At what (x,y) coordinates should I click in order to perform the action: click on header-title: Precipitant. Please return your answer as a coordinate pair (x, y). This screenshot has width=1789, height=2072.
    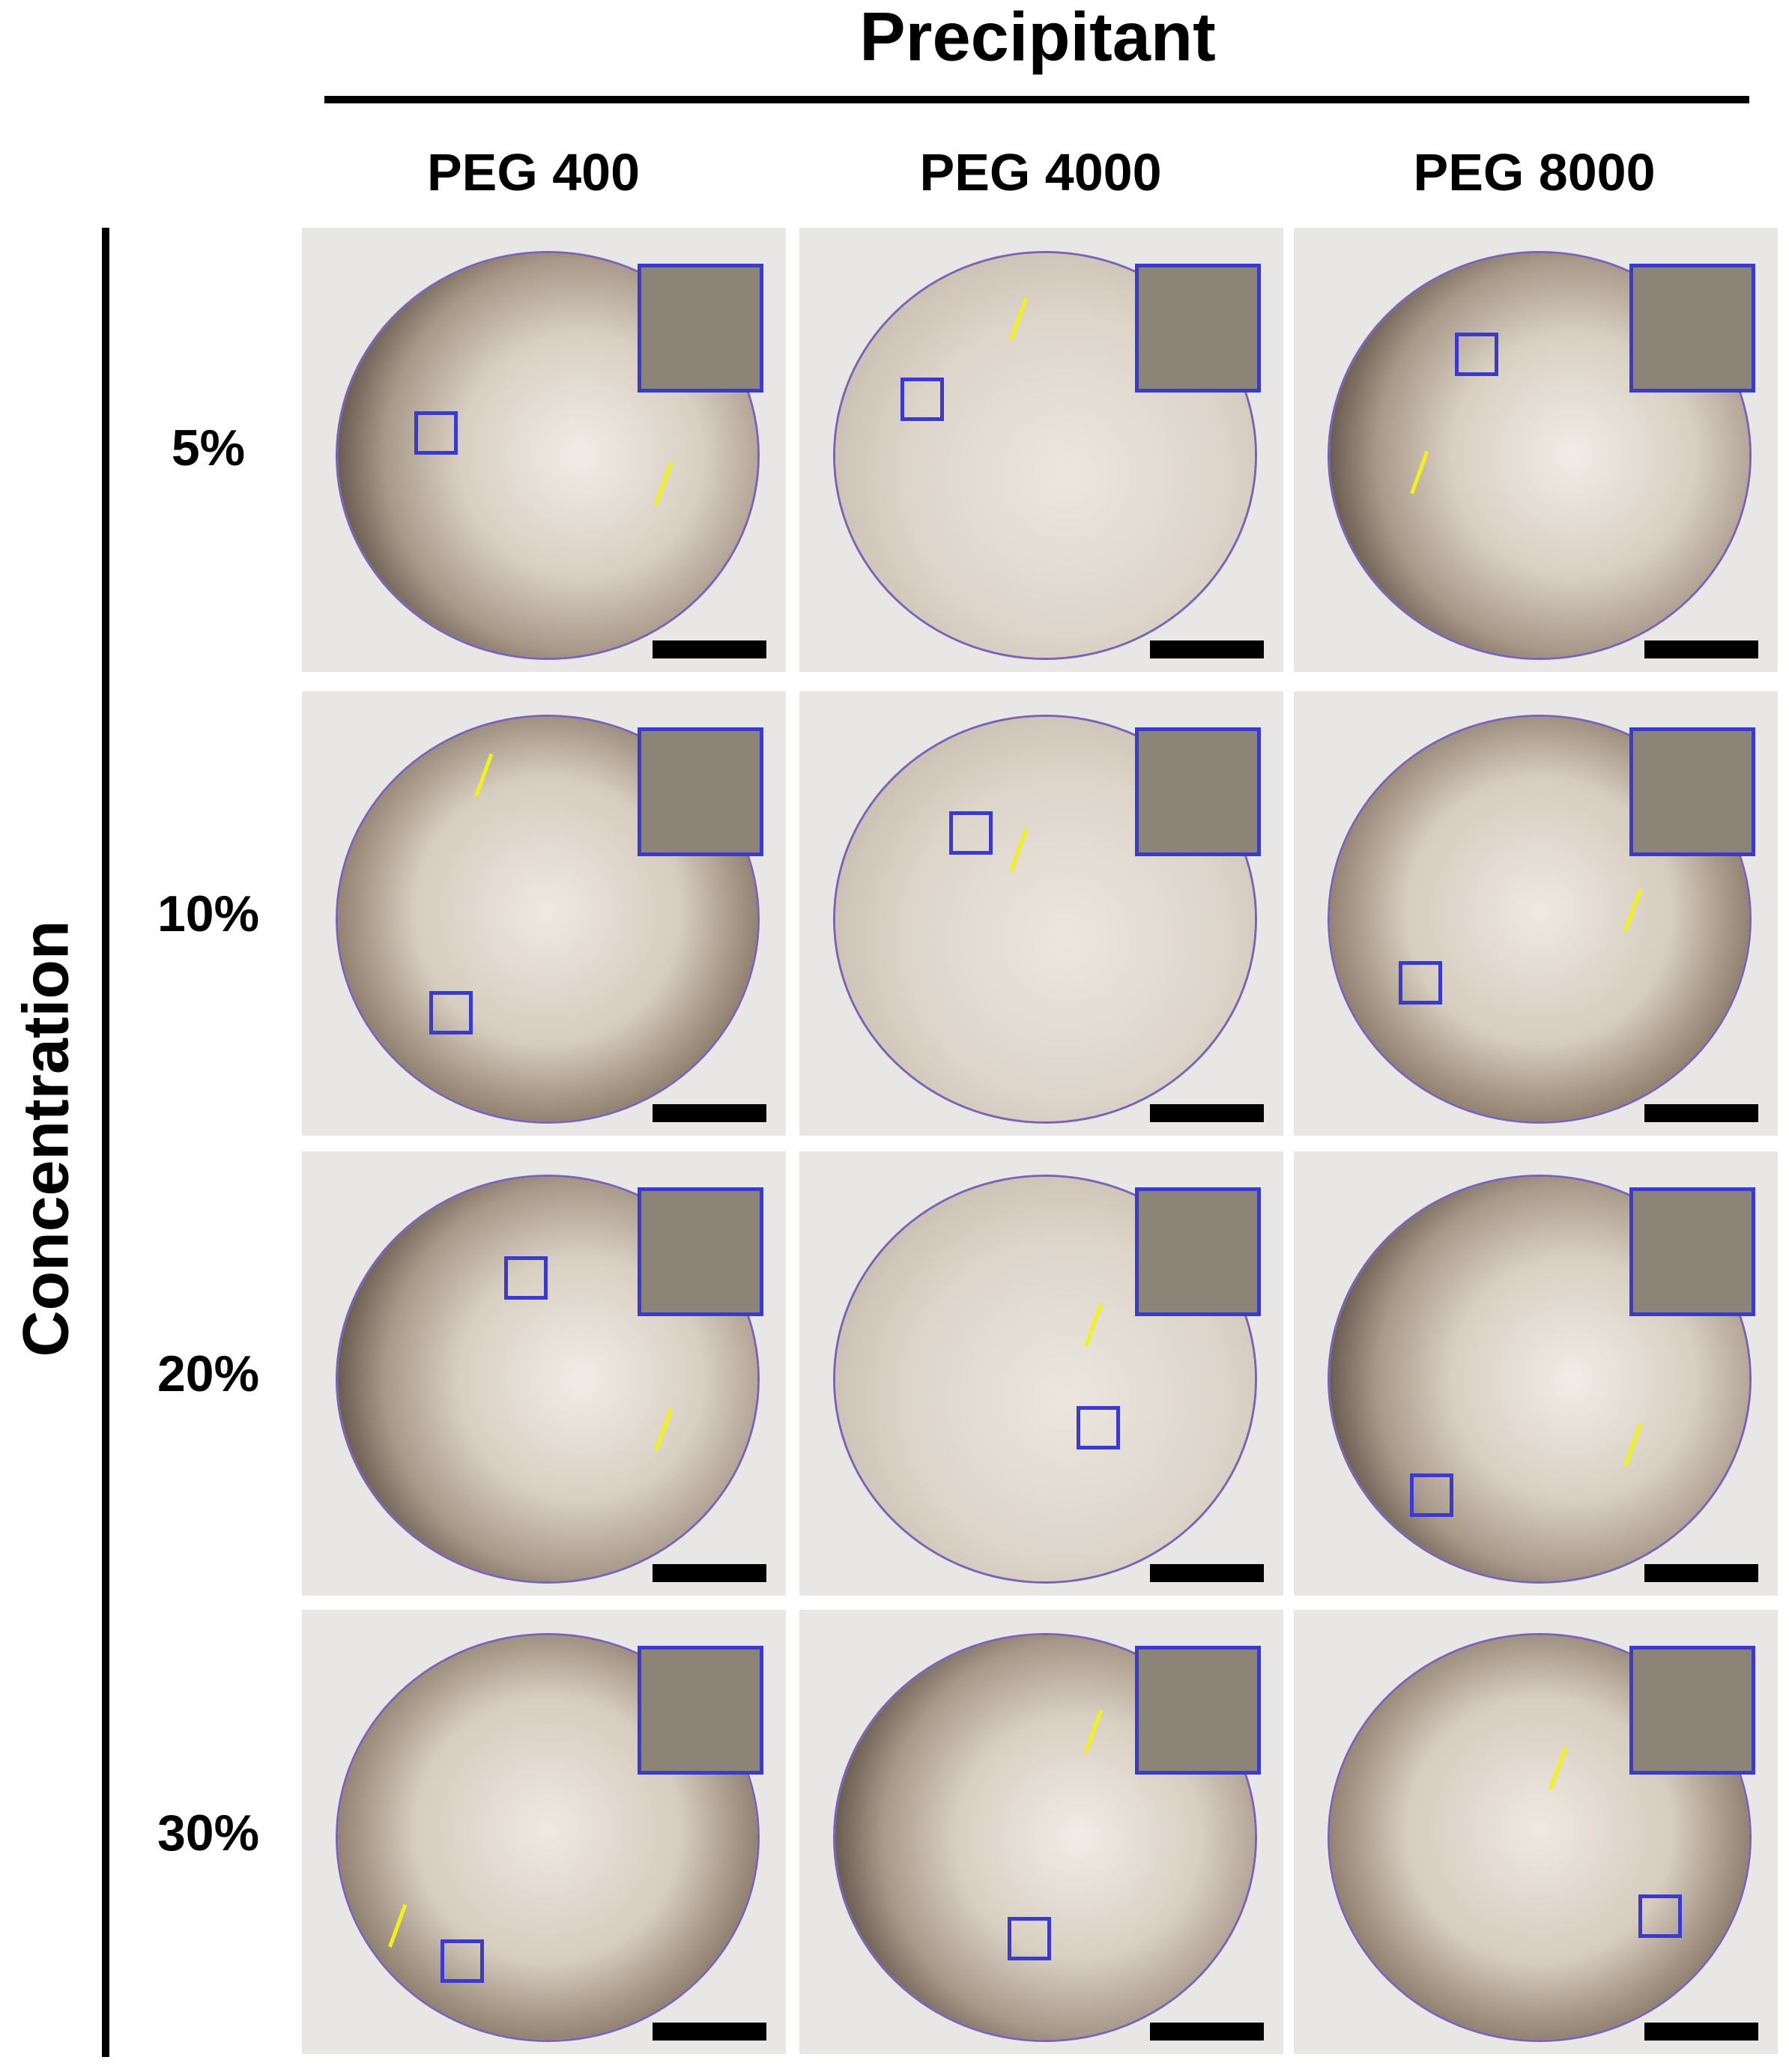
    Looking at the image, I should click on (1037, 38).